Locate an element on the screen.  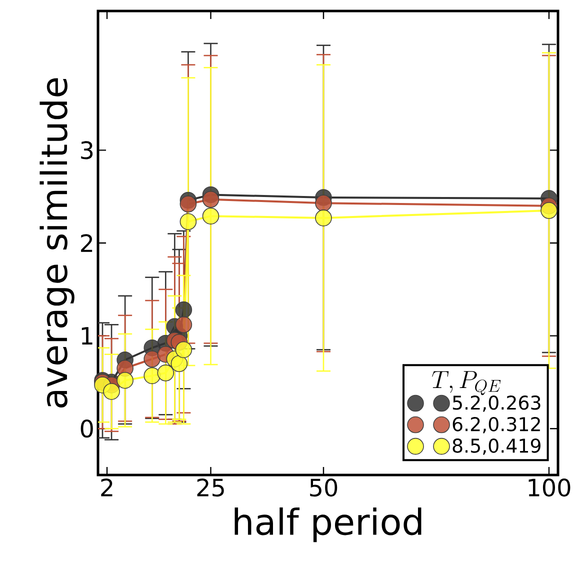
x-axis-title: half period is located at coordinates (328, 524).